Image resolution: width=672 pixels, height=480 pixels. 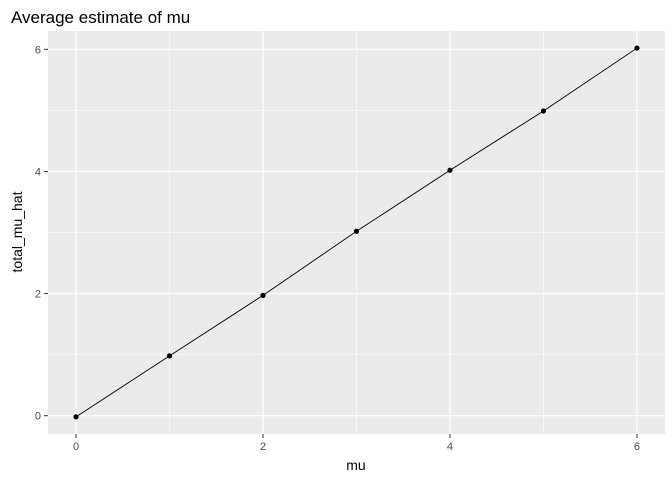 What do you see at coordinates (356, 447) in the screenshot?
I see `x-axis-tick-labels: 0 2 4 6` at bounding box center [356, 447].